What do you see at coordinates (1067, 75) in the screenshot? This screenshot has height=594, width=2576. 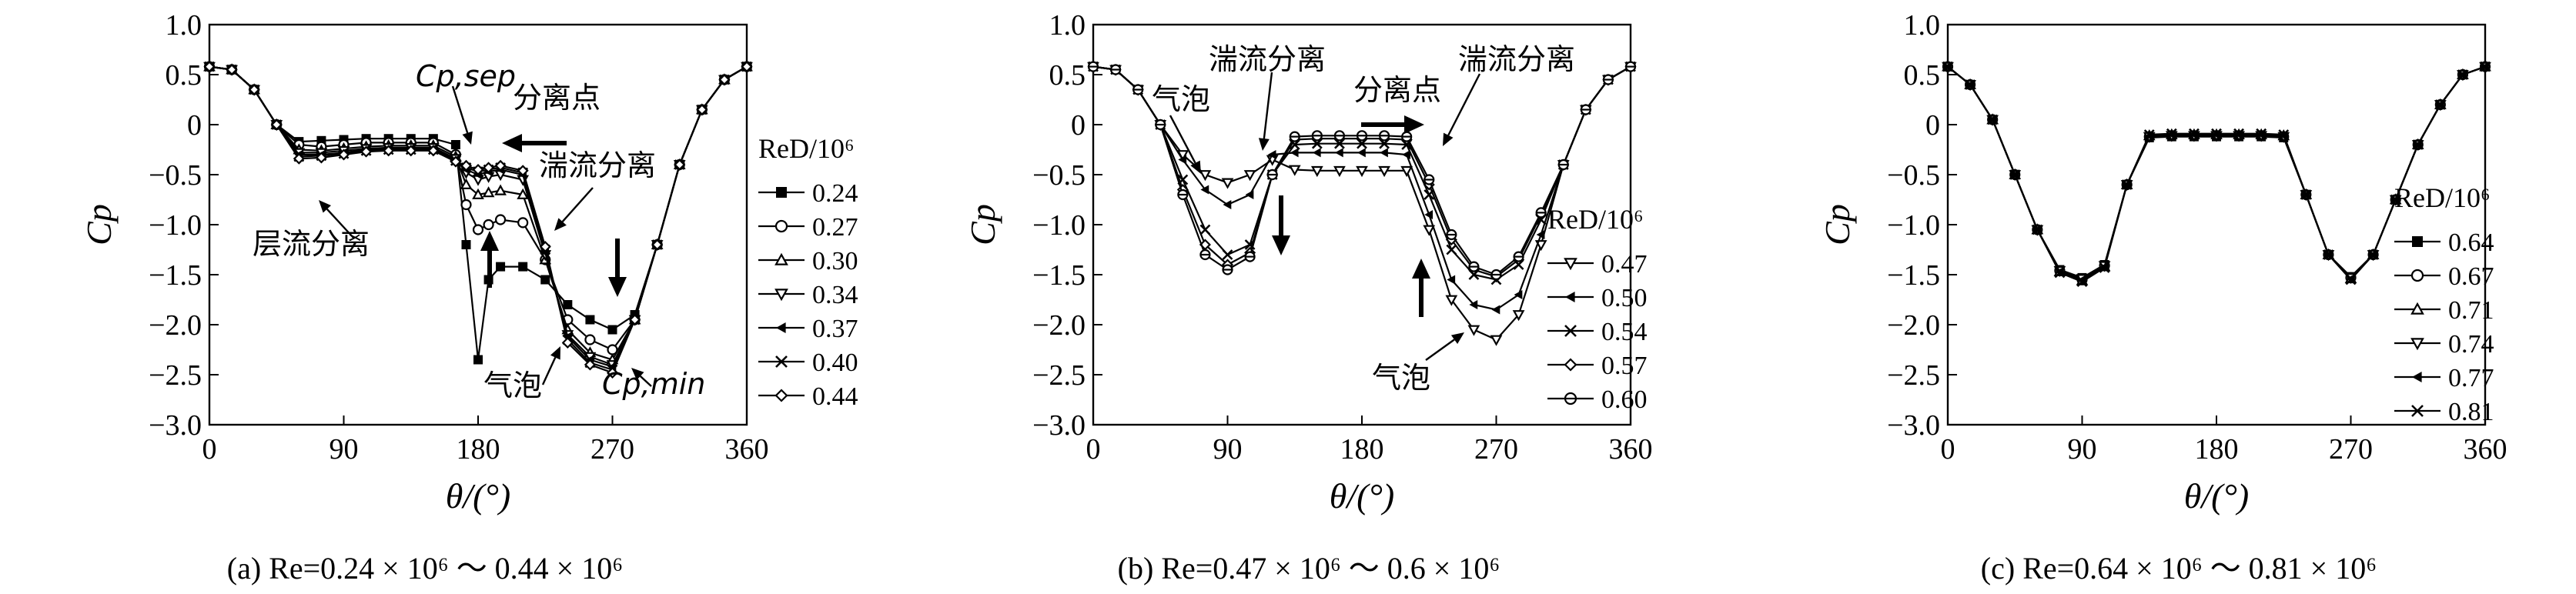 I see `y-tick-label: 0.5` at bounding box center [1067, 75].